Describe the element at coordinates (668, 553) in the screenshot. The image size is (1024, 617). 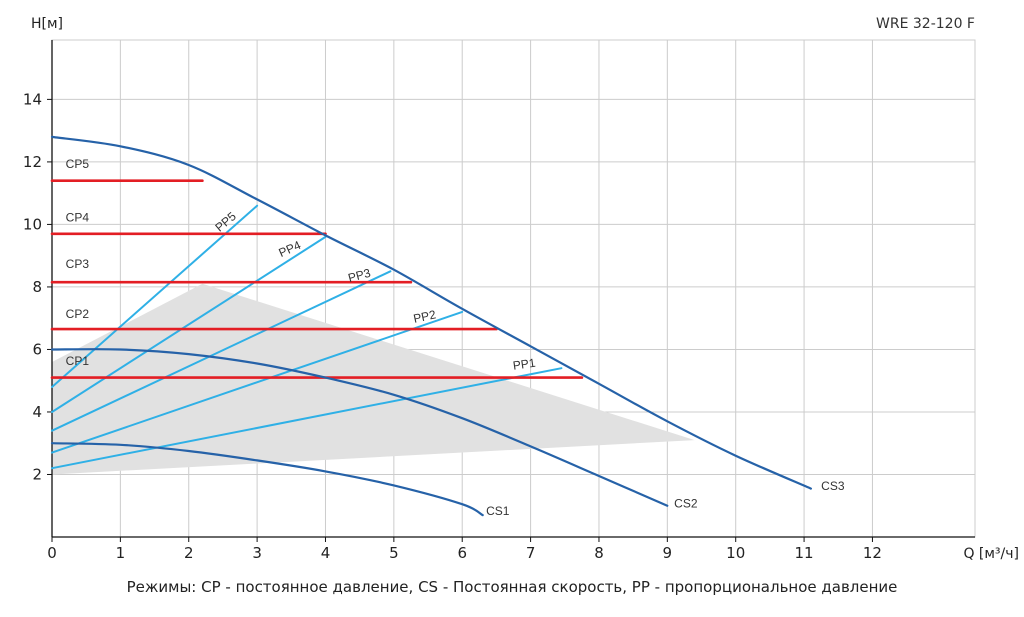
I see `x-tick-label: 9` at that location.